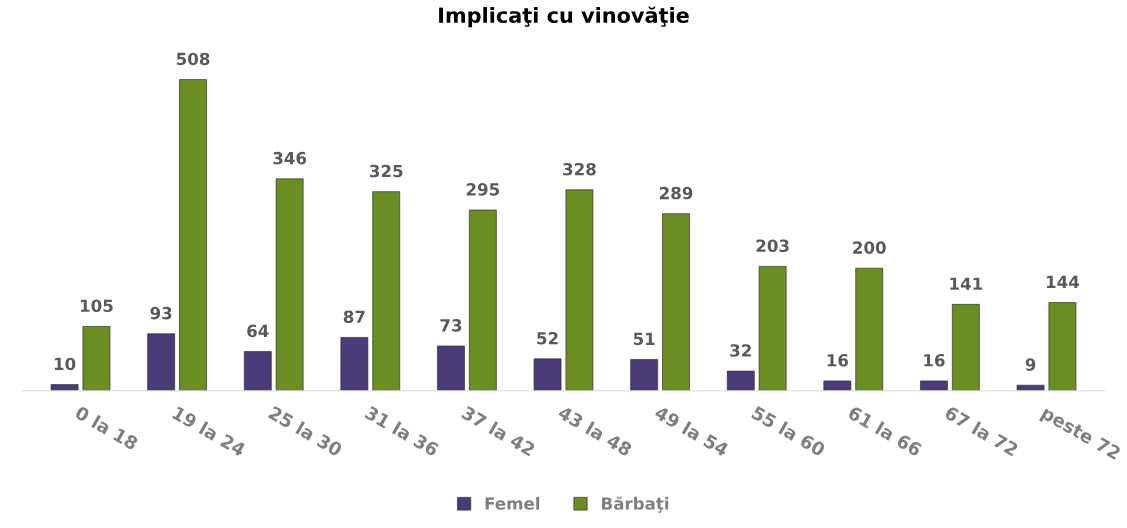  Describe the element at coordinates (788, 431) in the screenshot. I see `x-tick-label: 55 la 60` at that location.